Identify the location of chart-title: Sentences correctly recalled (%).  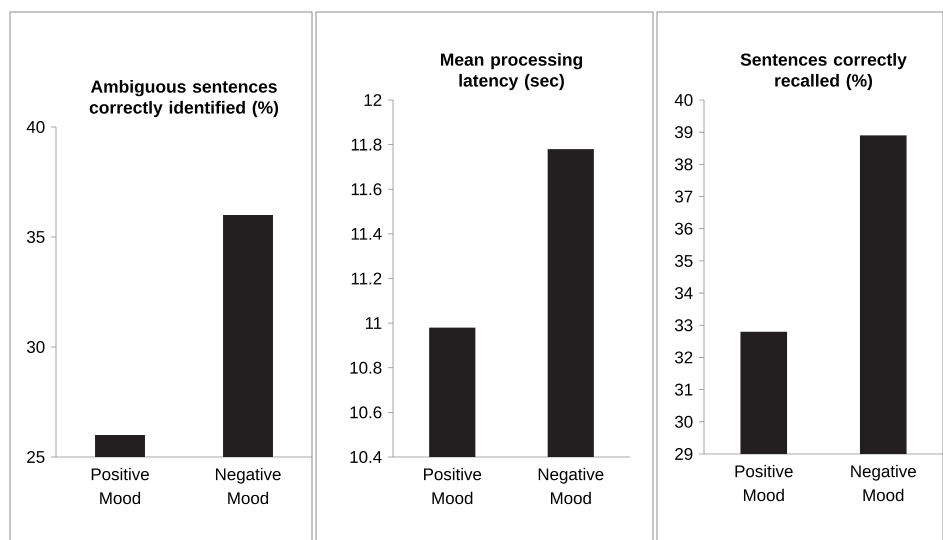
(823, 71).